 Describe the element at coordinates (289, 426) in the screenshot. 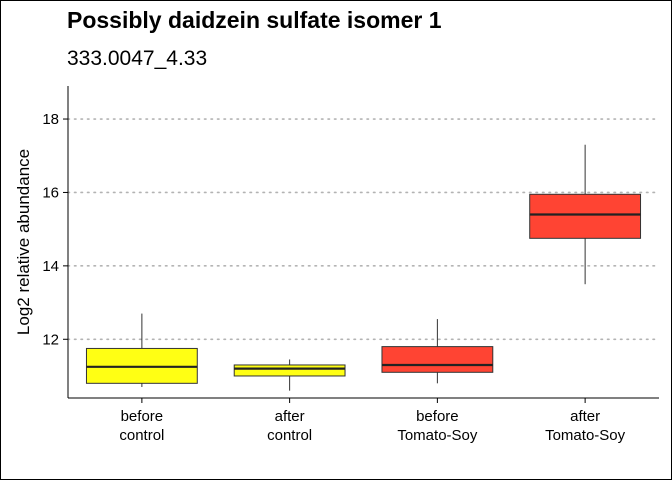

I see `x-tick-label: after control` at that location.